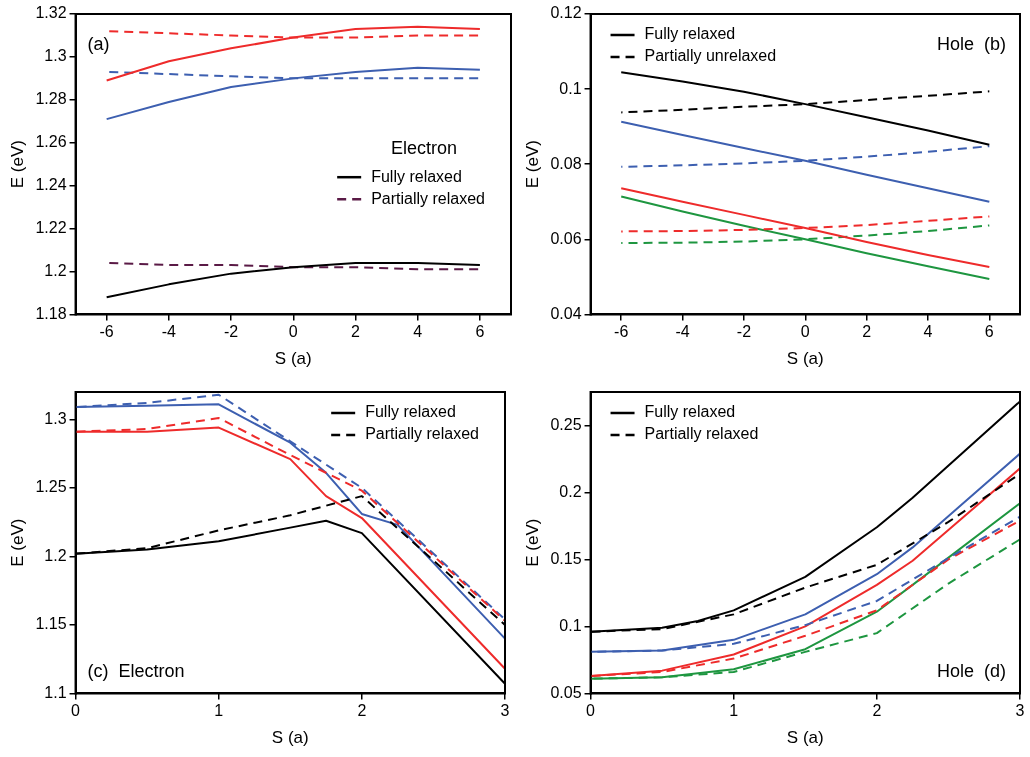 This screenshot has width=1030, height=757. I want to click on y-tick-label: 0.25, so click(566, 424).